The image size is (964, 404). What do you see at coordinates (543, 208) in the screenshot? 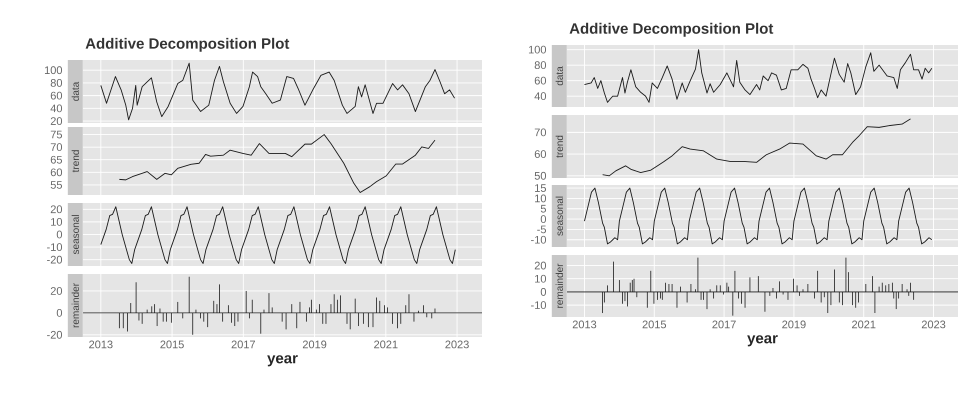
I see `y-tick-label: 5` at bounding box center [543, 208].